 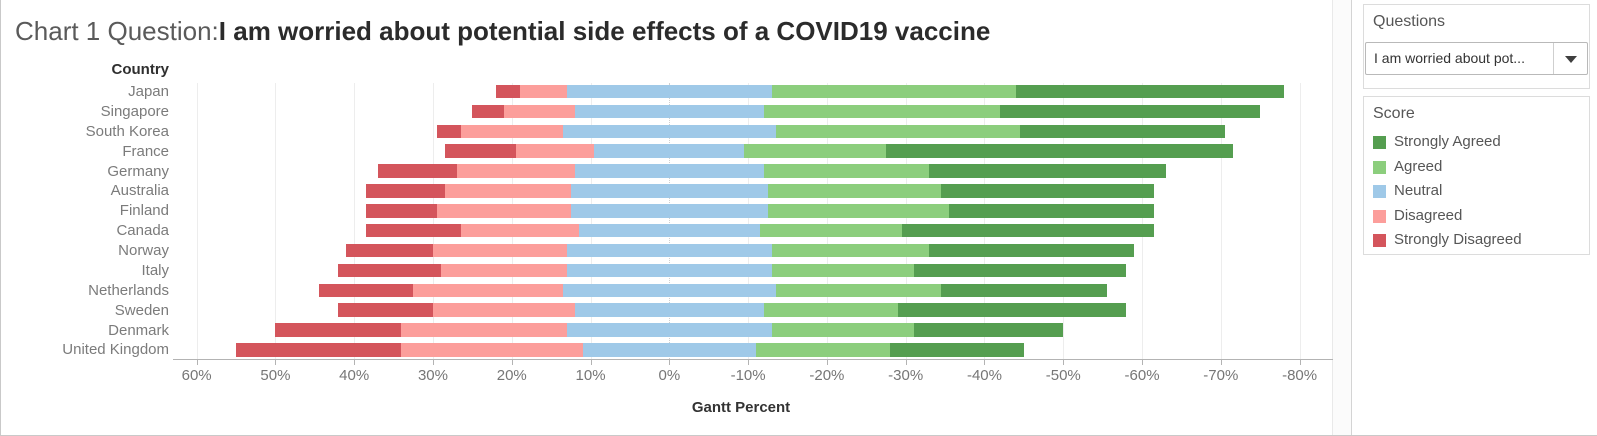 What do you see at coordinates (145, 151) in the screenshot?
I see `country-label-france: France` at bounding box center [145, 151].